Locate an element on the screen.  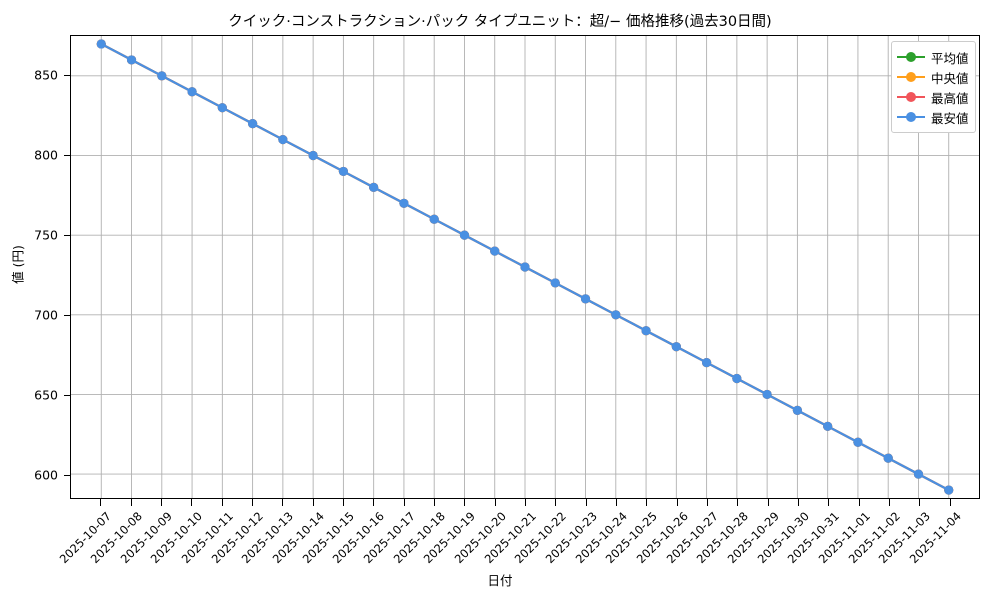
x-axis-title: 日付 is located at coordinates (500, 580).